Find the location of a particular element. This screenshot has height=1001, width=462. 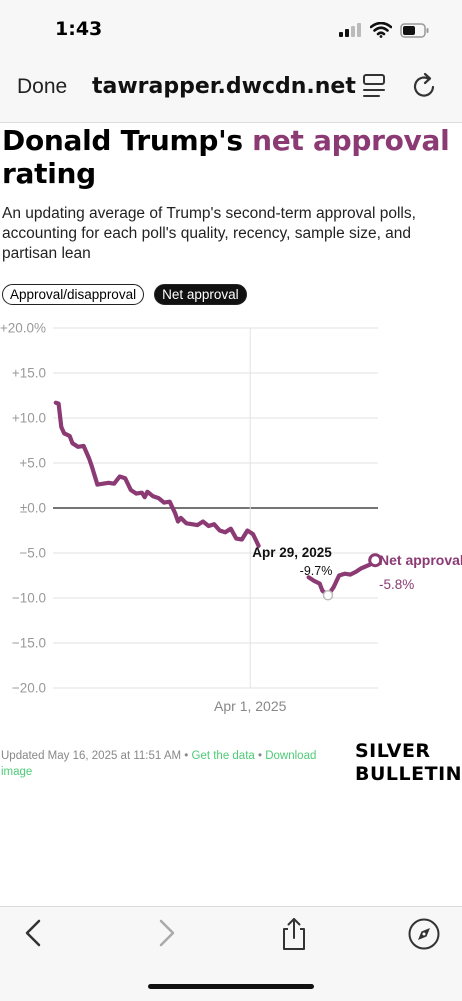

battery-icon is located at coordinates (414, 30).